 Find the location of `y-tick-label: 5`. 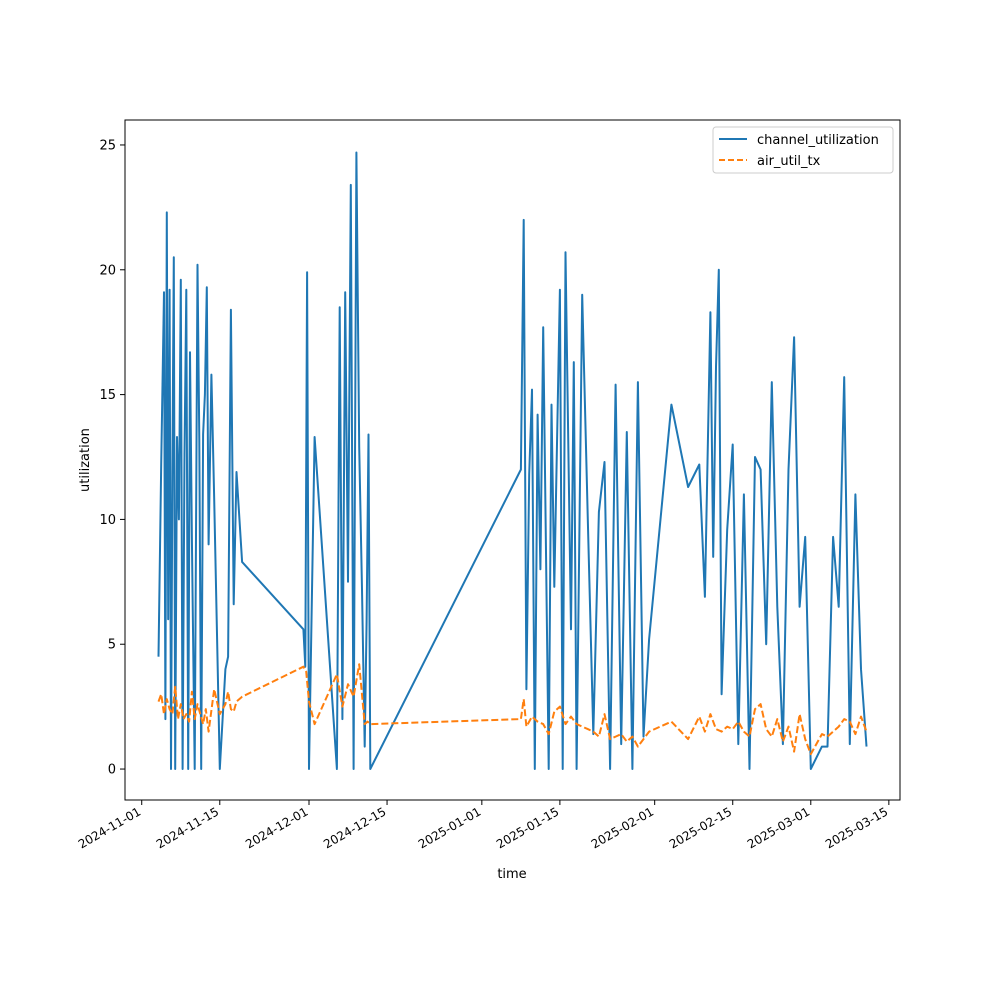

y-tick-label: 5 is located at coordinates (112, 645).